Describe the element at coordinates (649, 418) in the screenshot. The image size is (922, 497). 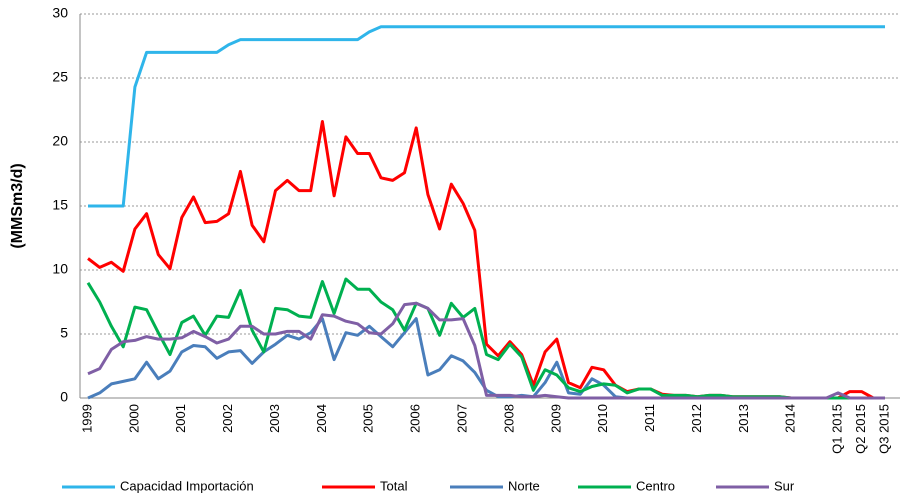
I see `x-tick-label: 2011` at that location.